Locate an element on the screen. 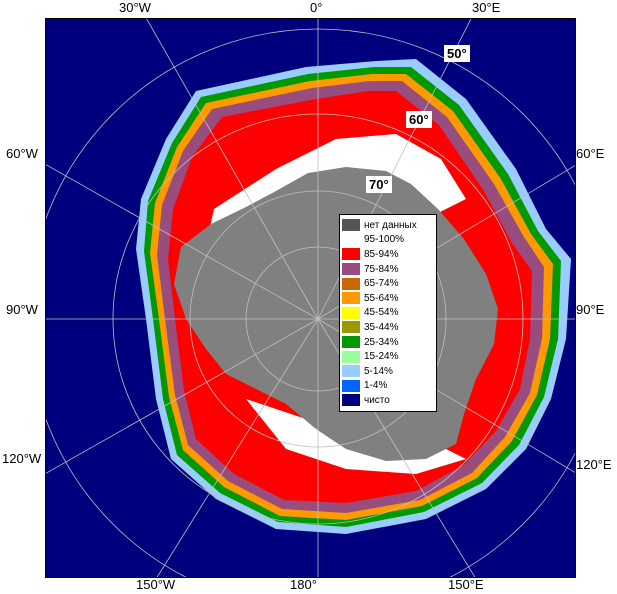 The width and height of the screenshot is (617, 594). legend-item: 65-74% is located at coordinates (388, 283).